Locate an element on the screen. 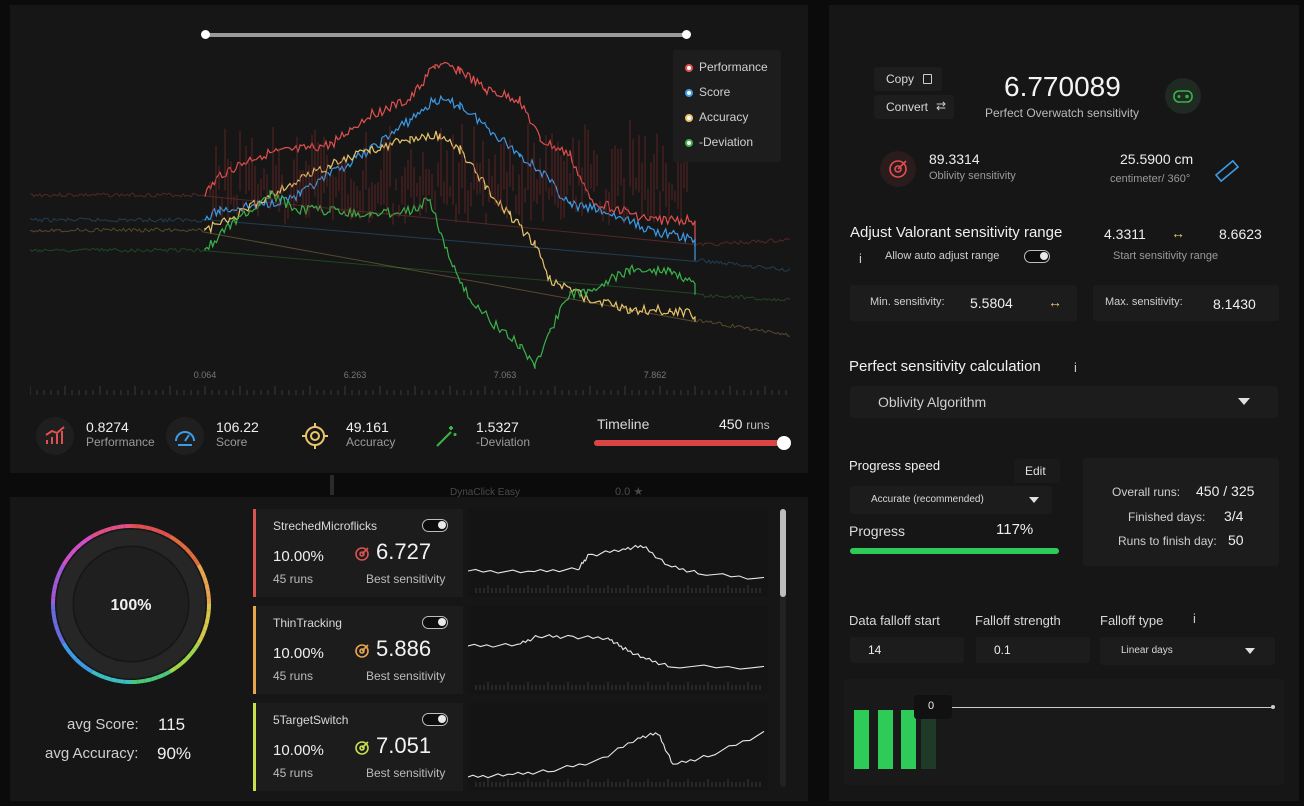 The width and height of the screenshot is (1304, 806). legend-label: Score is located at coordinates (715, 92).